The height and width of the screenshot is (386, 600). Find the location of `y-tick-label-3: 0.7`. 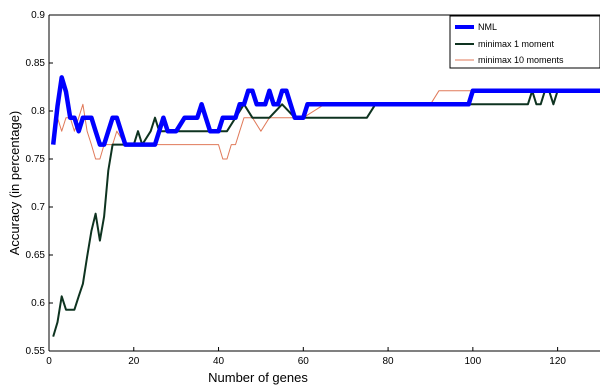

y-tick-label-3: 0.7 is located at coordinates (38, 207).